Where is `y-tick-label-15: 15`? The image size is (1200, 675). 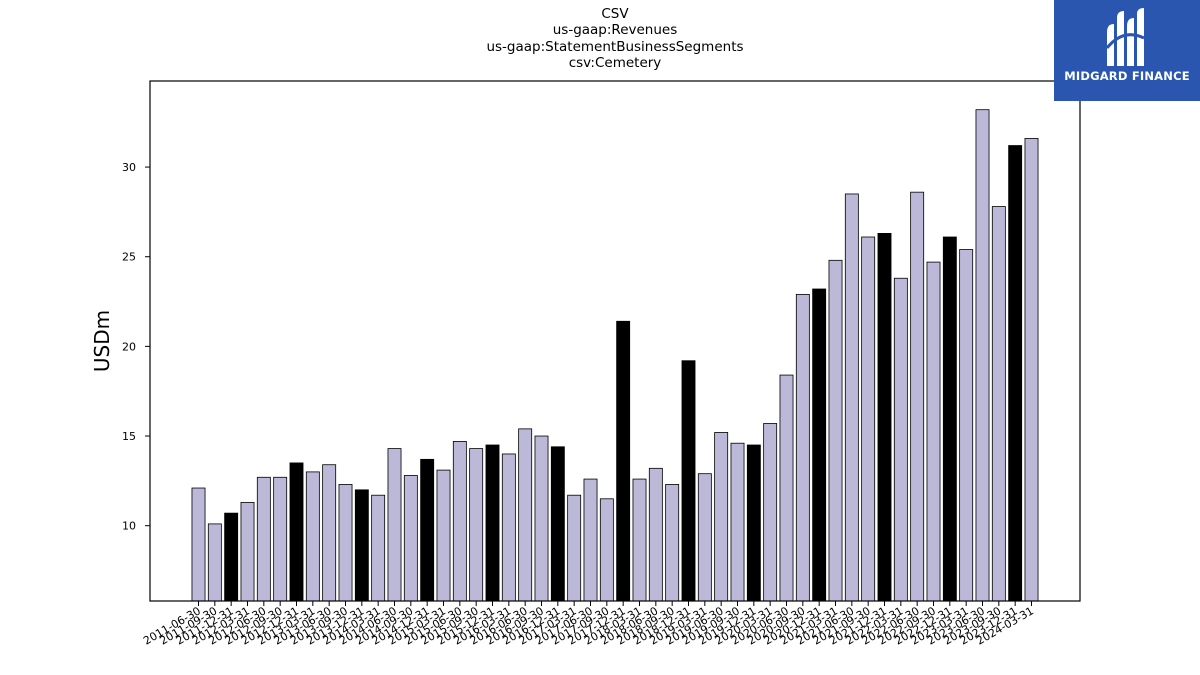 y-tick-label-15: 15 is located at coordinates (129, 436).